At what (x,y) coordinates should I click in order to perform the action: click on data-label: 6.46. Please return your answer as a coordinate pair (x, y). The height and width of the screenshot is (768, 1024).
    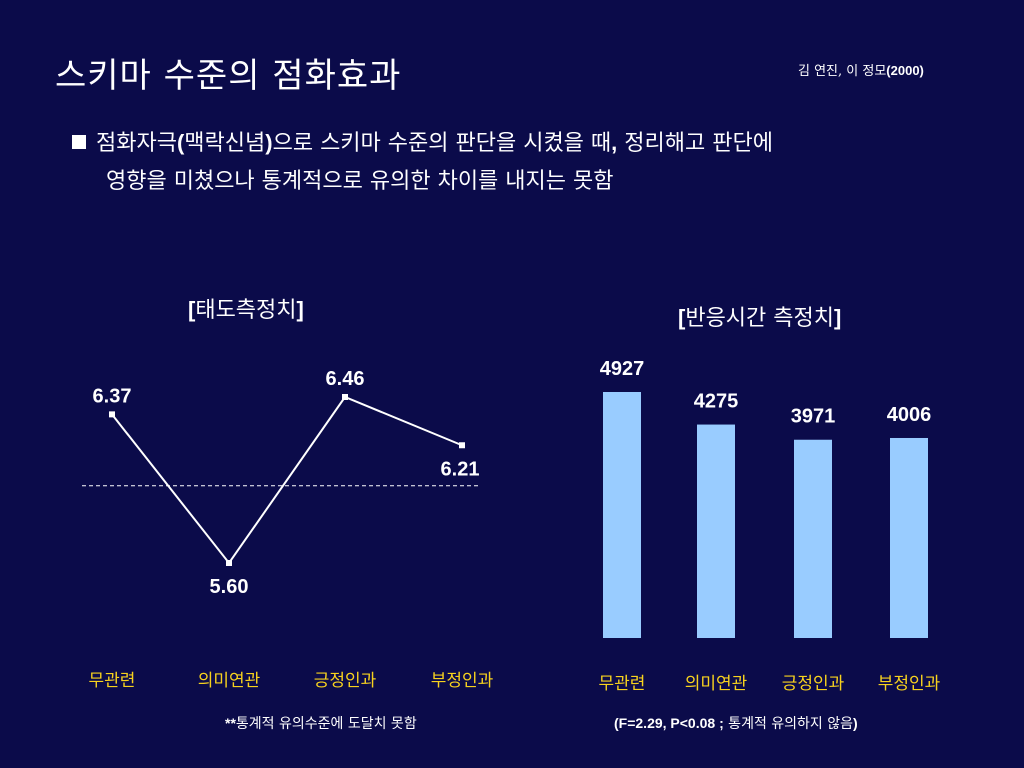
    Looking at the image, I should click on (345, 379).